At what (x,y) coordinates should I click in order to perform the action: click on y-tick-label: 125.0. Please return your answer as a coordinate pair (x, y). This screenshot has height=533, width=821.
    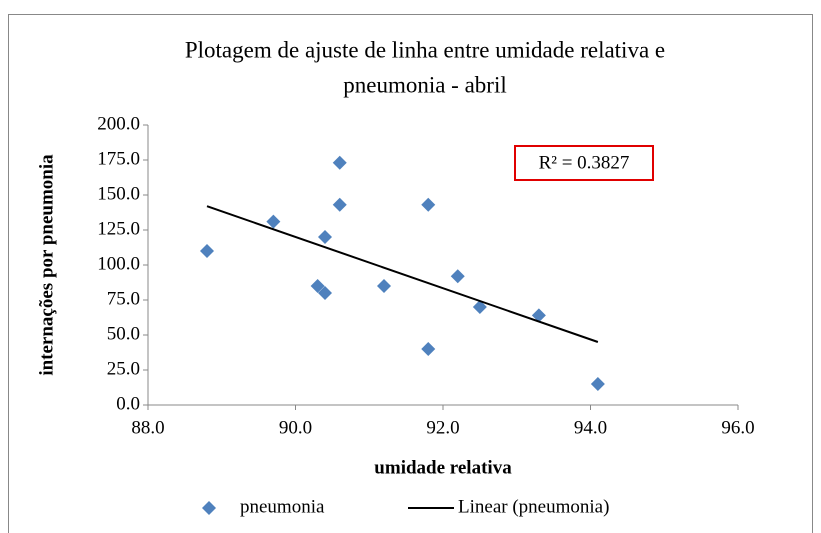
    Looking at the image, I should click on (118, 228).